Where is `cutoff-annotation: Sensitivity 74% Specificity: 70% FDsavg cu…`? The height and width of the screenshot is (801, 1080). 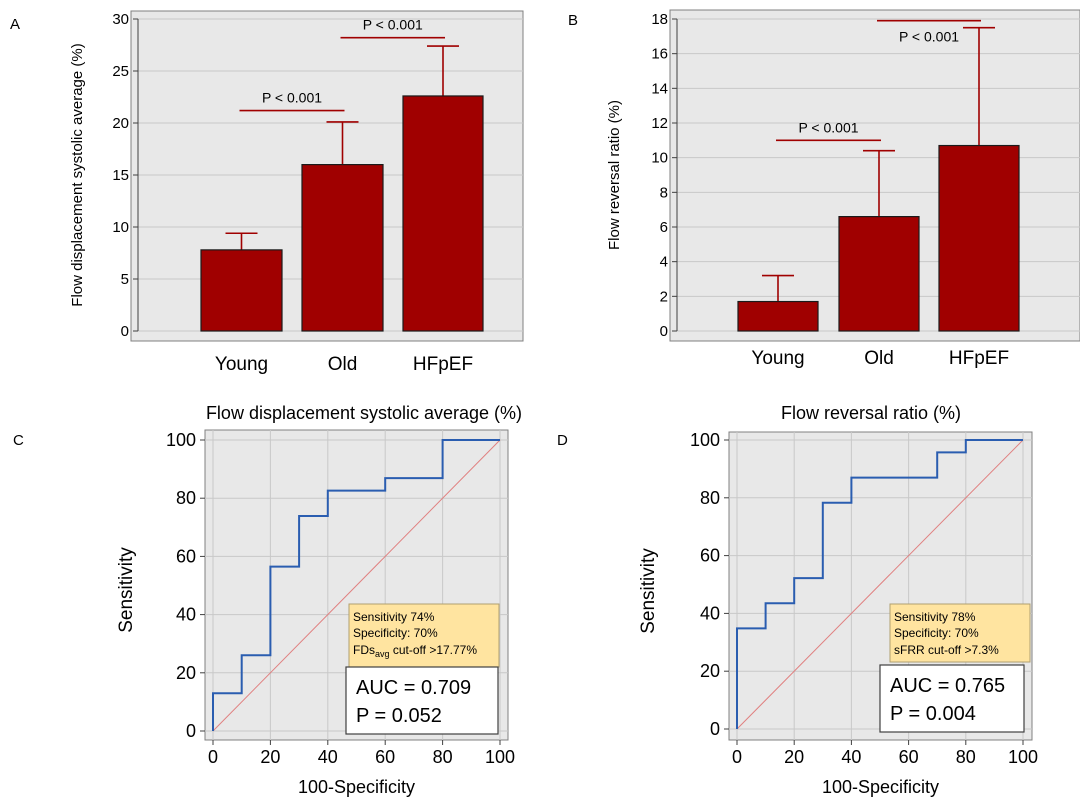 cutoff-annotation: Sensitivity 74% Specificity: 70% FDsavg cu… is located at coordinates (424, 635).